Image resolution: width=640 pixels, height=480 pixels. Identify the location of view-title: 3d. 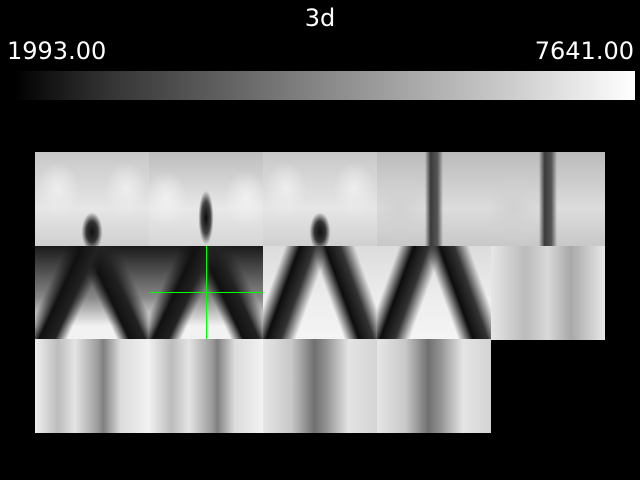
(320, 18).